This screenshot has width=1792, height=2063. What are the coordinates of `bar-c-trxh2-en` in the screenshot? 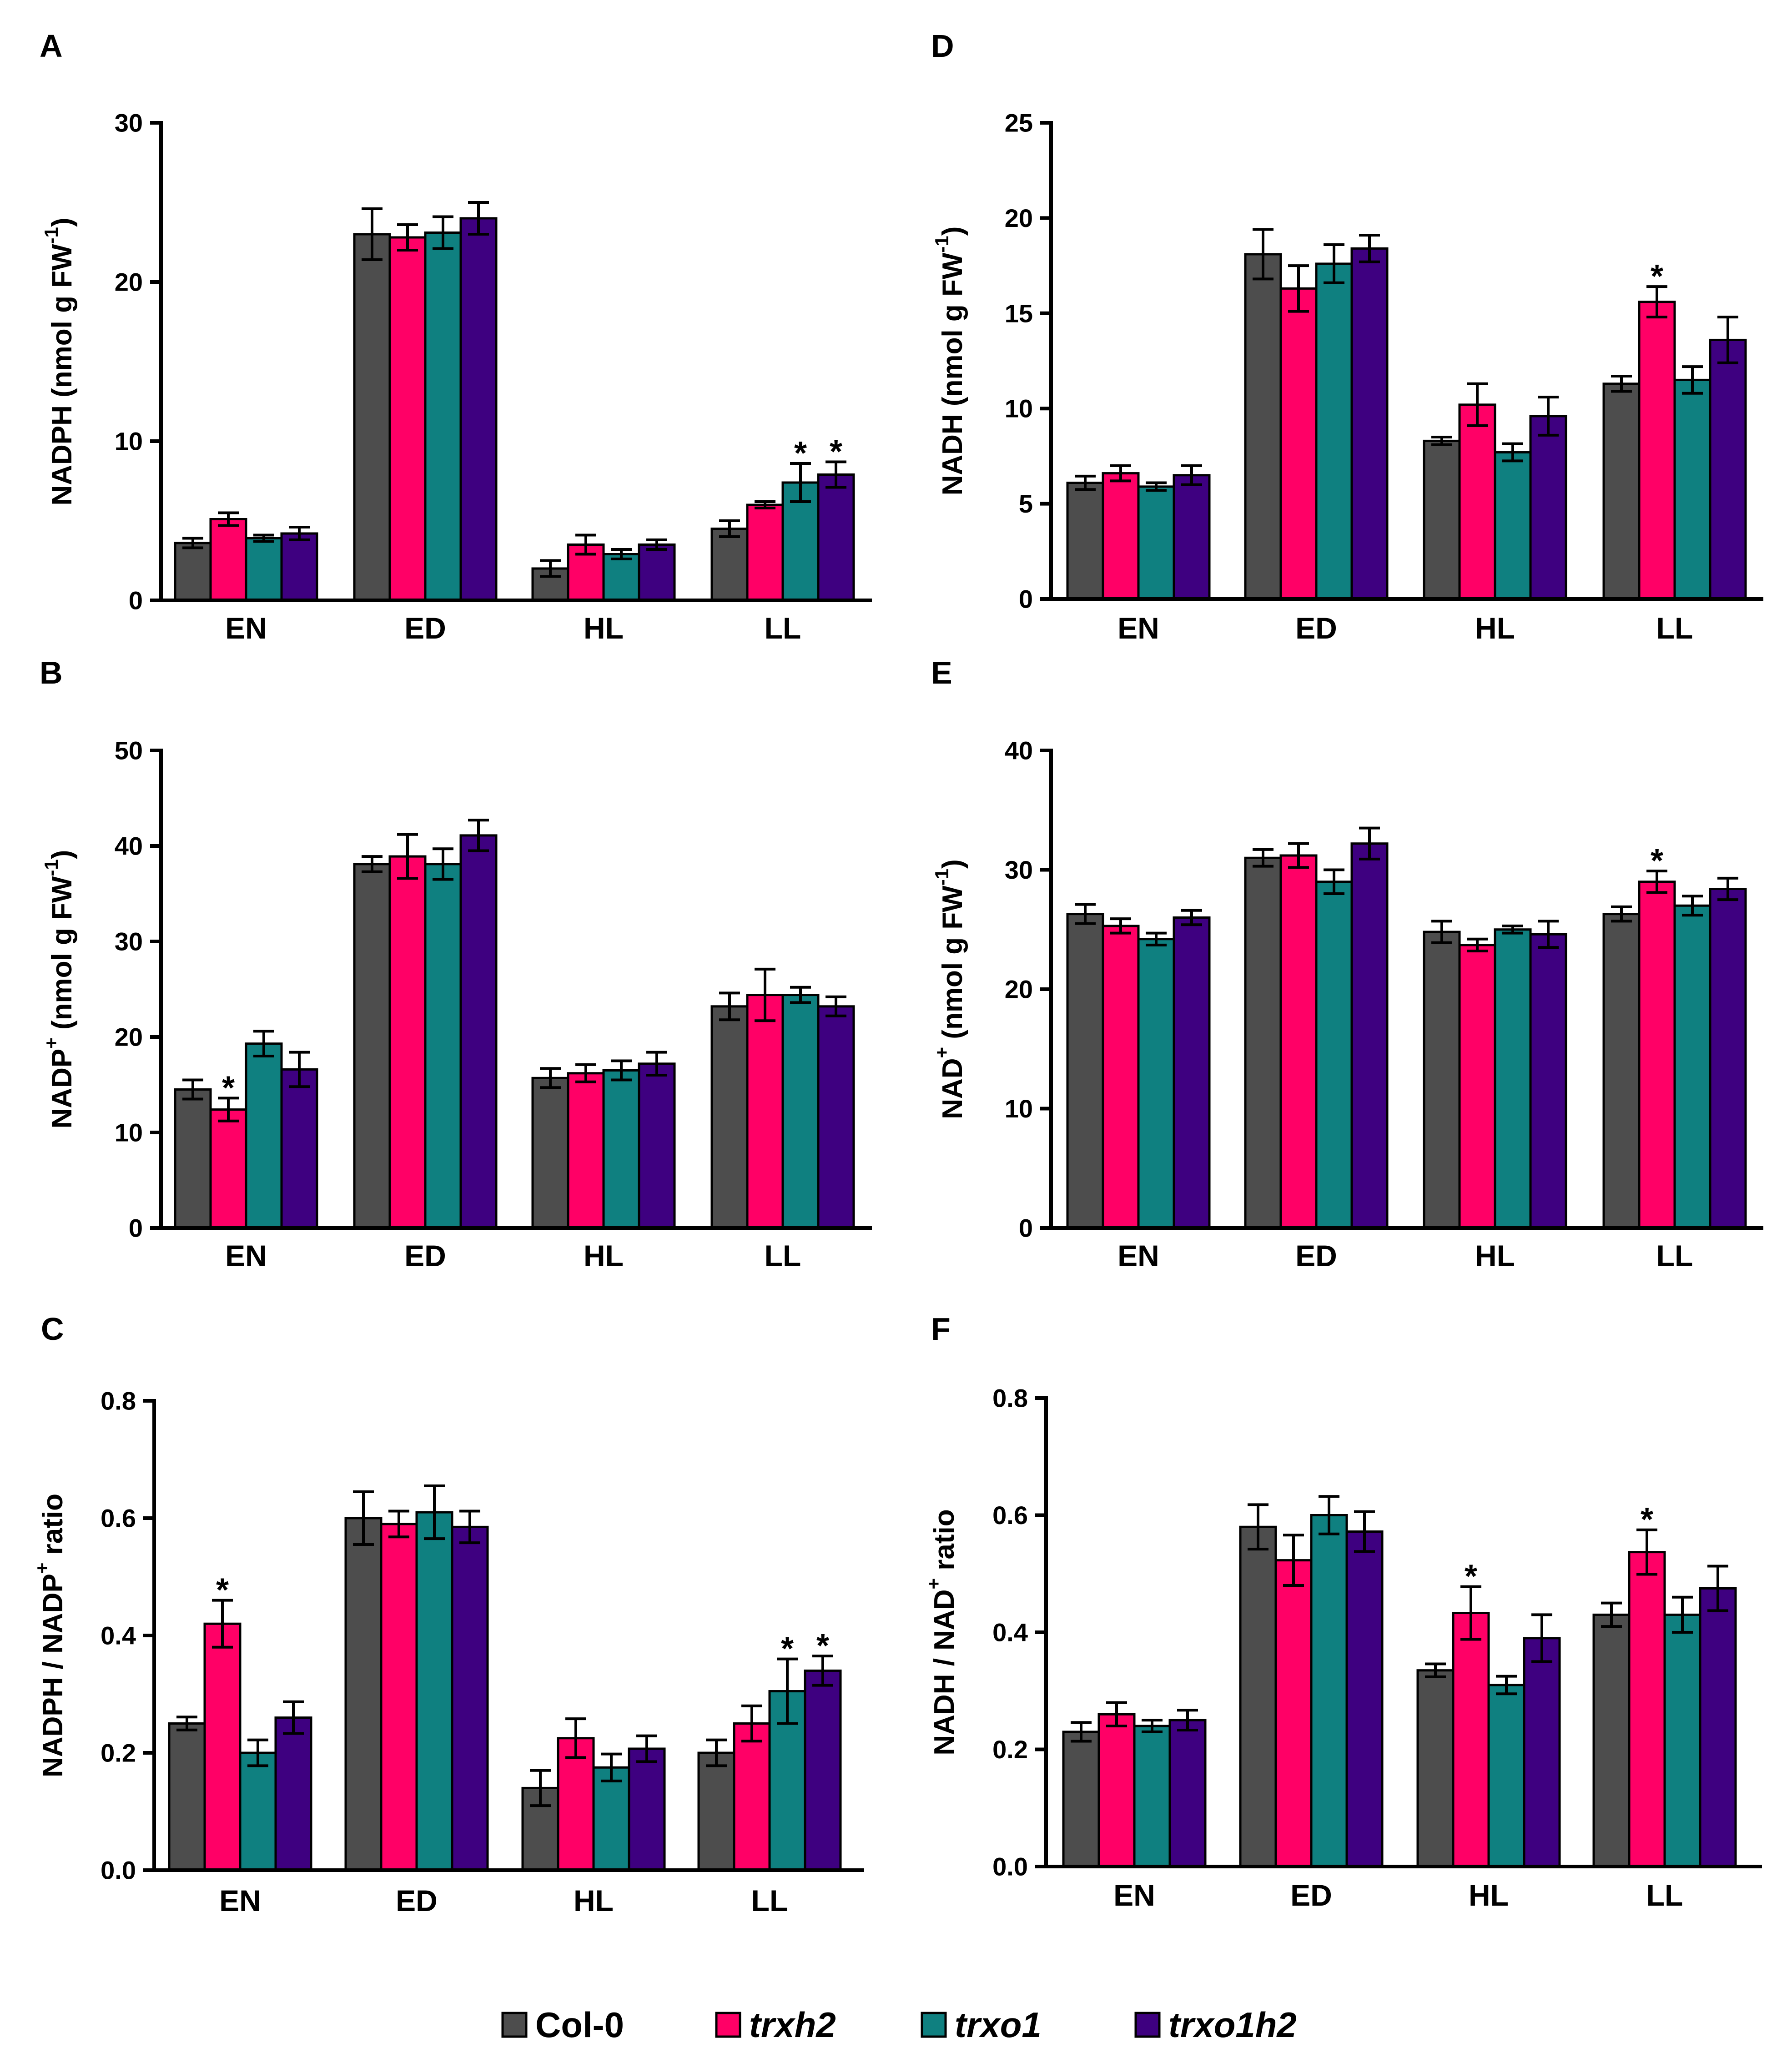 It's located at (222, 1747).